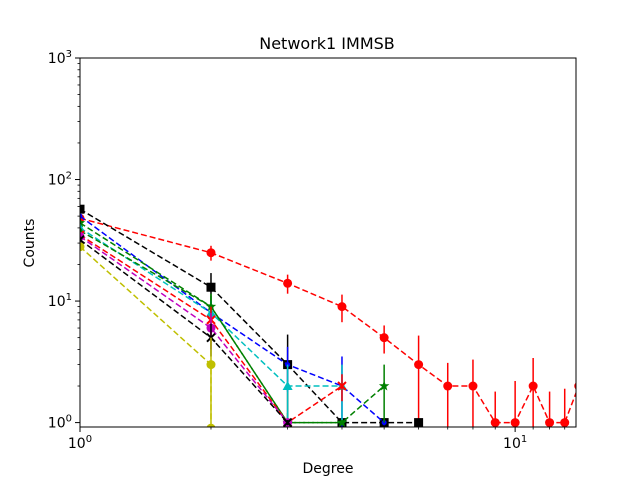 The width and height of the screenshot is (640, 480). What do you see at coordinates (30, 243) in the screenshot?
I see `y-axis-label: Counts` at bounding box center [30, 243].